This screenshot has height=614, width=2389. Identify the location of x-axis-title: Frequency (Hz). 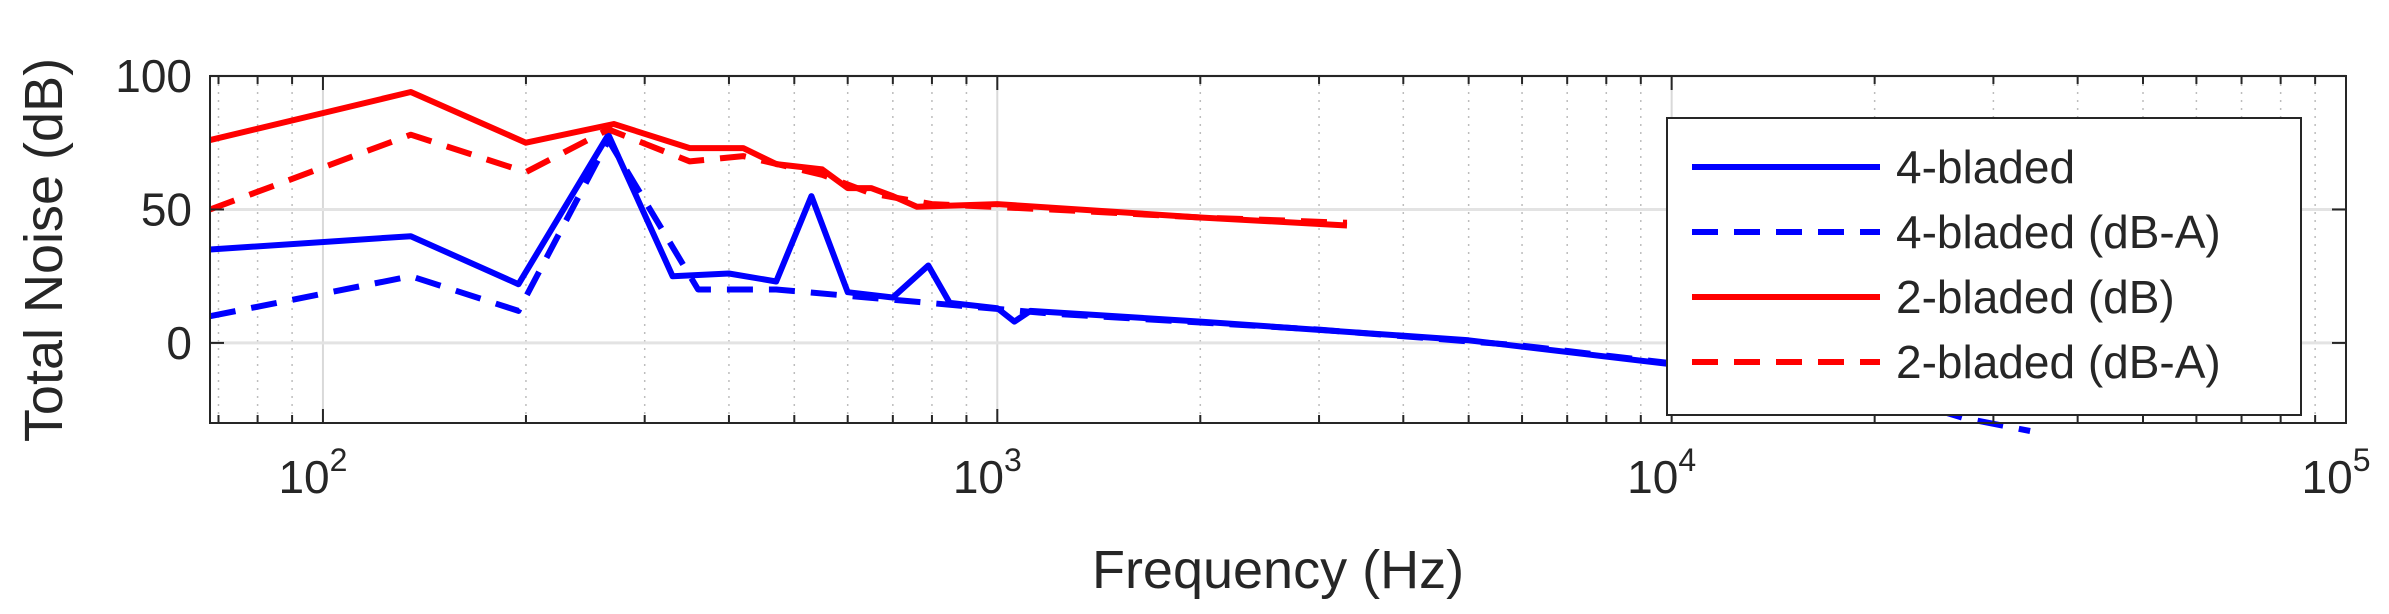
(1278, 570).